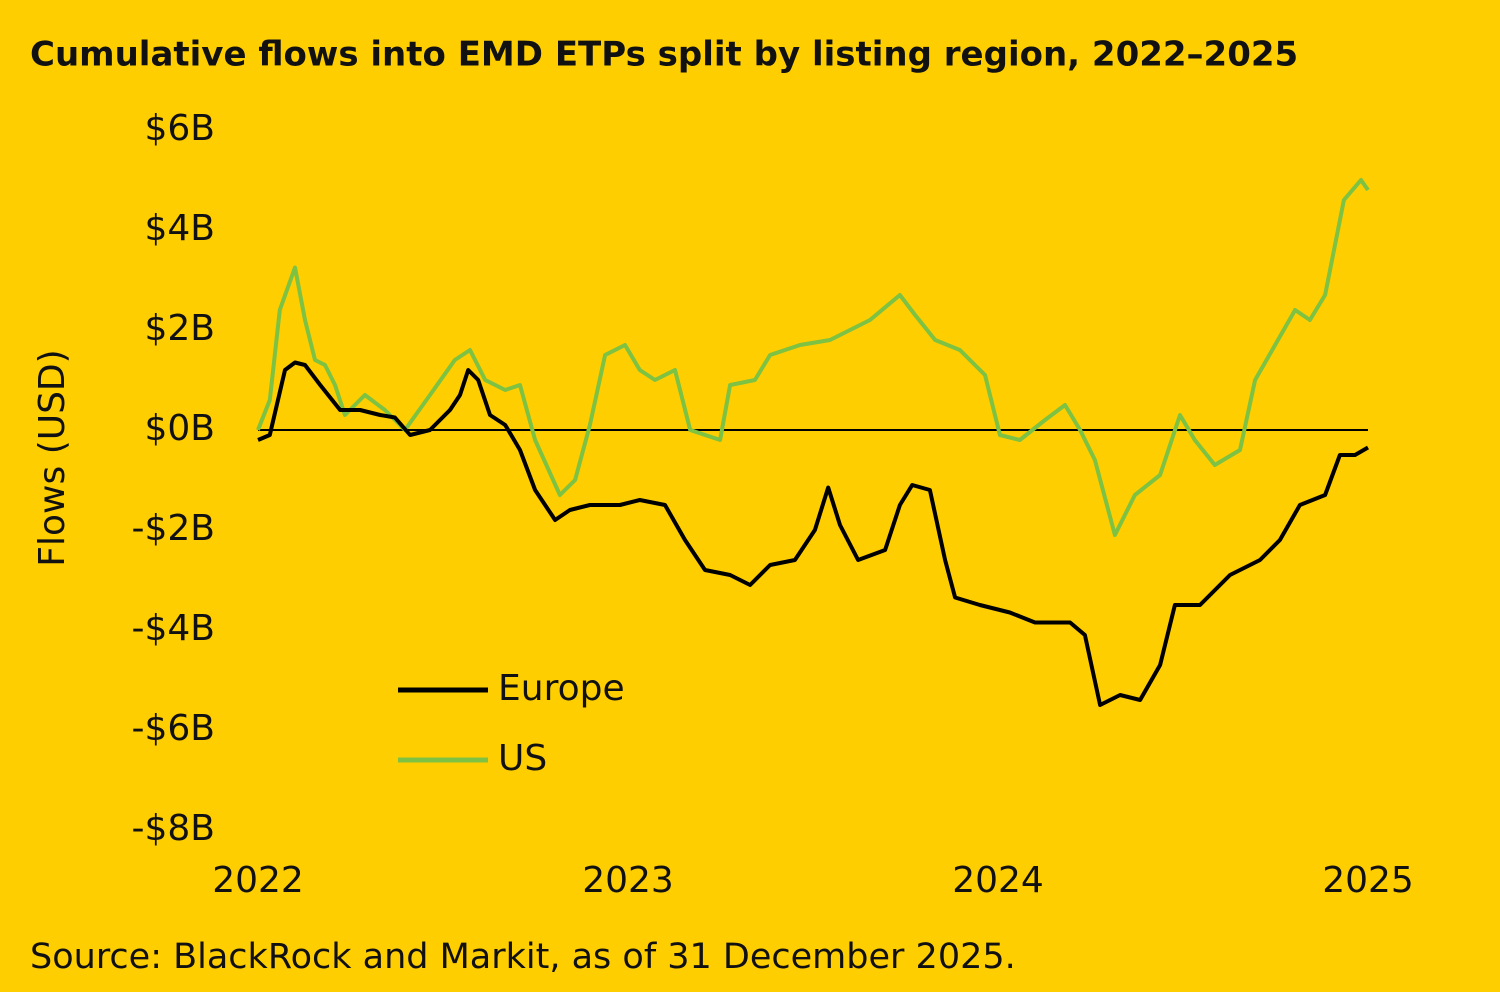 This screenshot has width=1500, height=992. Describe the element at coordinates (522, 758) in the screenshot. I see `legend-label: US` at that location.